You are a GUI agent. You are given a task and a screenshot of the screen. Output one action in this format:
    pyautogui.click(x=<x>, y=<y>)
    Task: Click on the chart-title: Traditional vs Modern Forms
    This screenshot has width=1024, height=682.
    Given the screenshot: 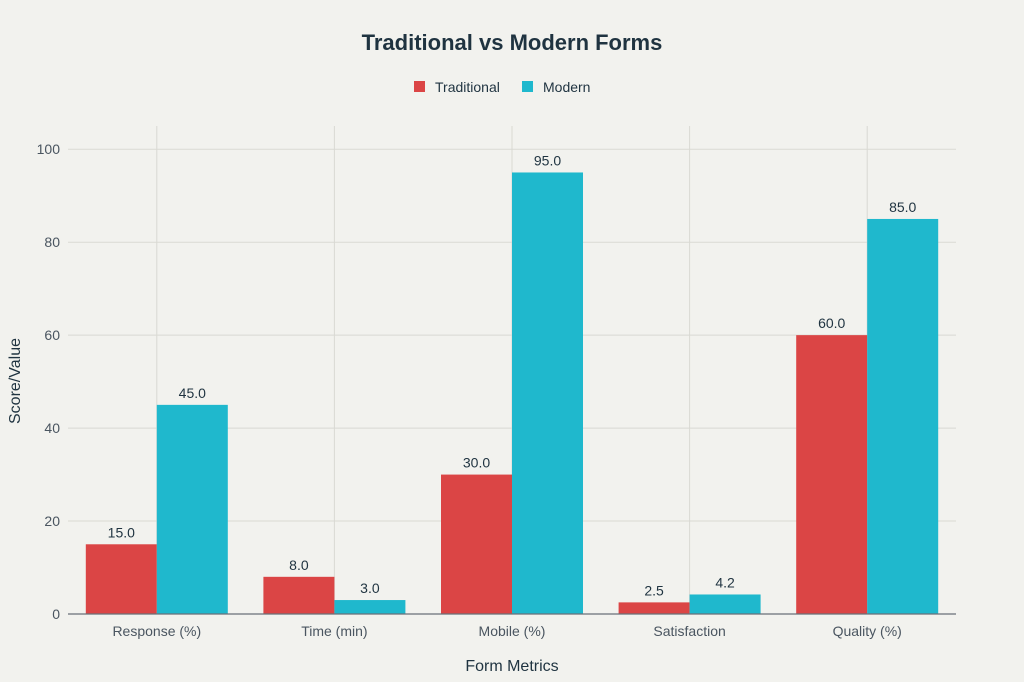 What is the action you would take?
    pyautogui.click(x=512, y=42)
    